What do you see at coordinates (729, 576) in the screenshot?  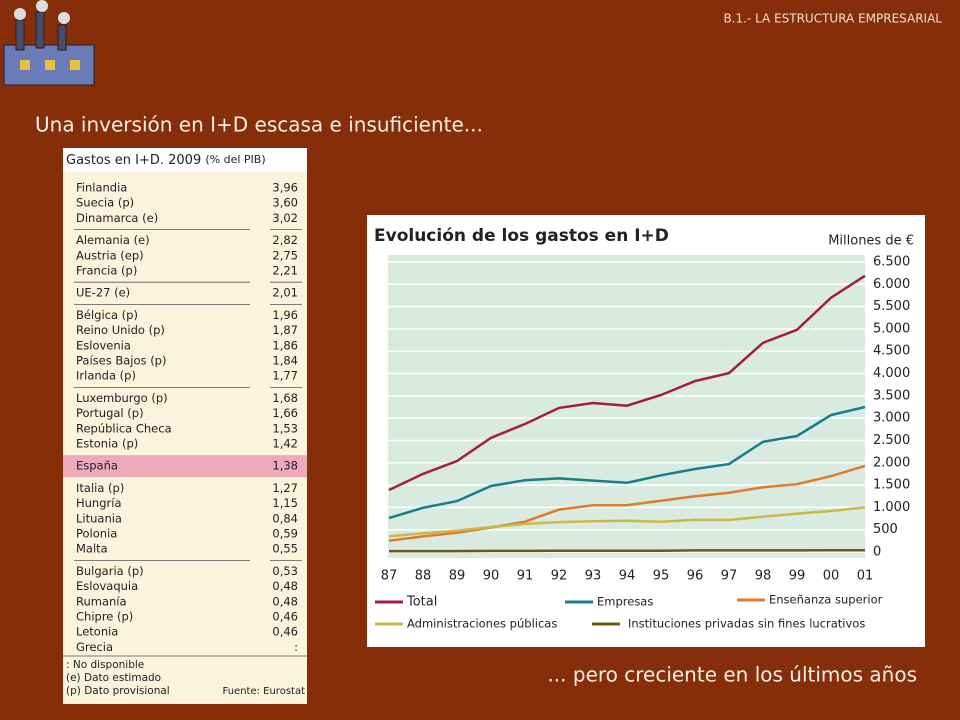 I see `x-tick-label: 97` at bounding box center [729, 576].